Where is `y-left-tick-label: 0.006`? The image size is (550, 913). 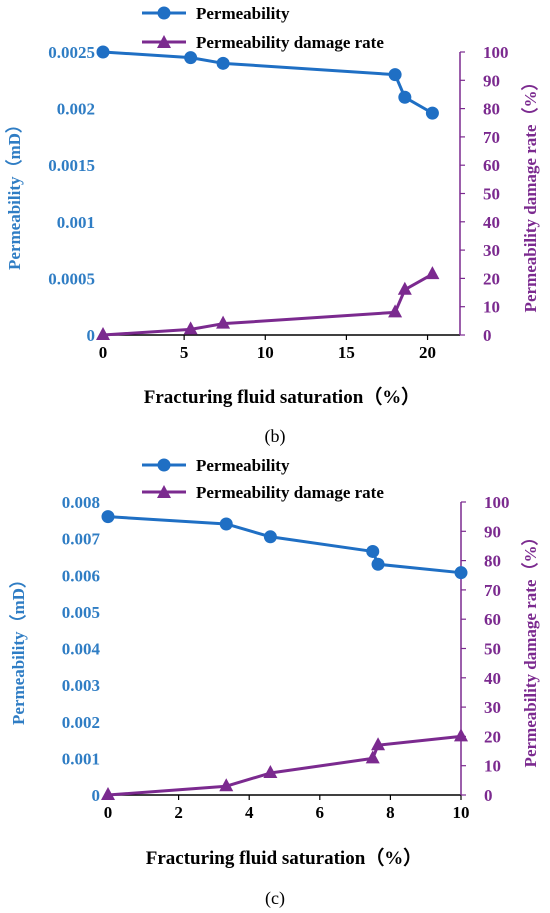
y-left-tick-label: 0.006 is located at coordinates (81, 575).